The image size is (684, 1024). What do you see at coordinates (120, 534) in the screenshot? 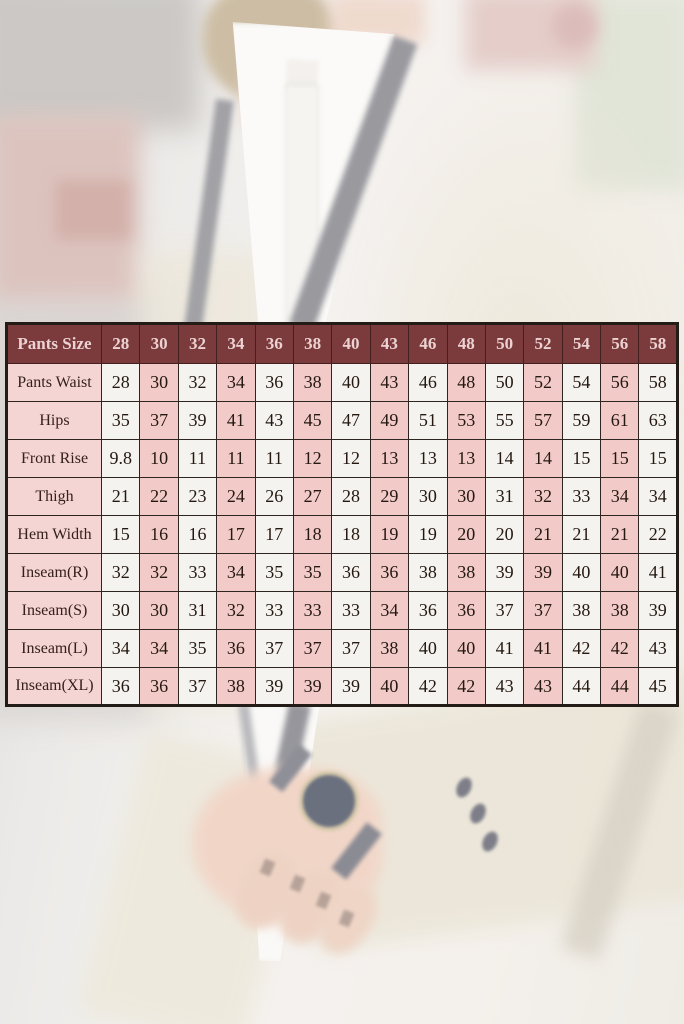
I see `value-cell: 15` at bounding box center [120, 534].